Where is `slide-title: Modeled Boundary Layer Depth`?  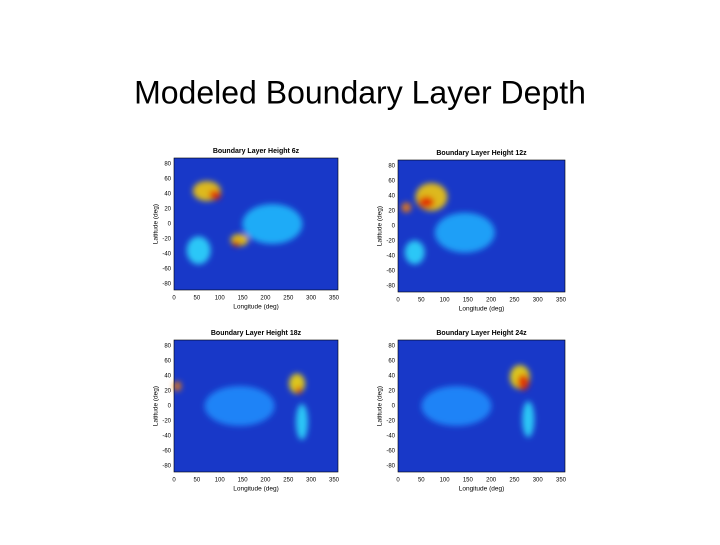
slide-title: Modeled Boundary Layer Depth is located at coordinates (360, 92).